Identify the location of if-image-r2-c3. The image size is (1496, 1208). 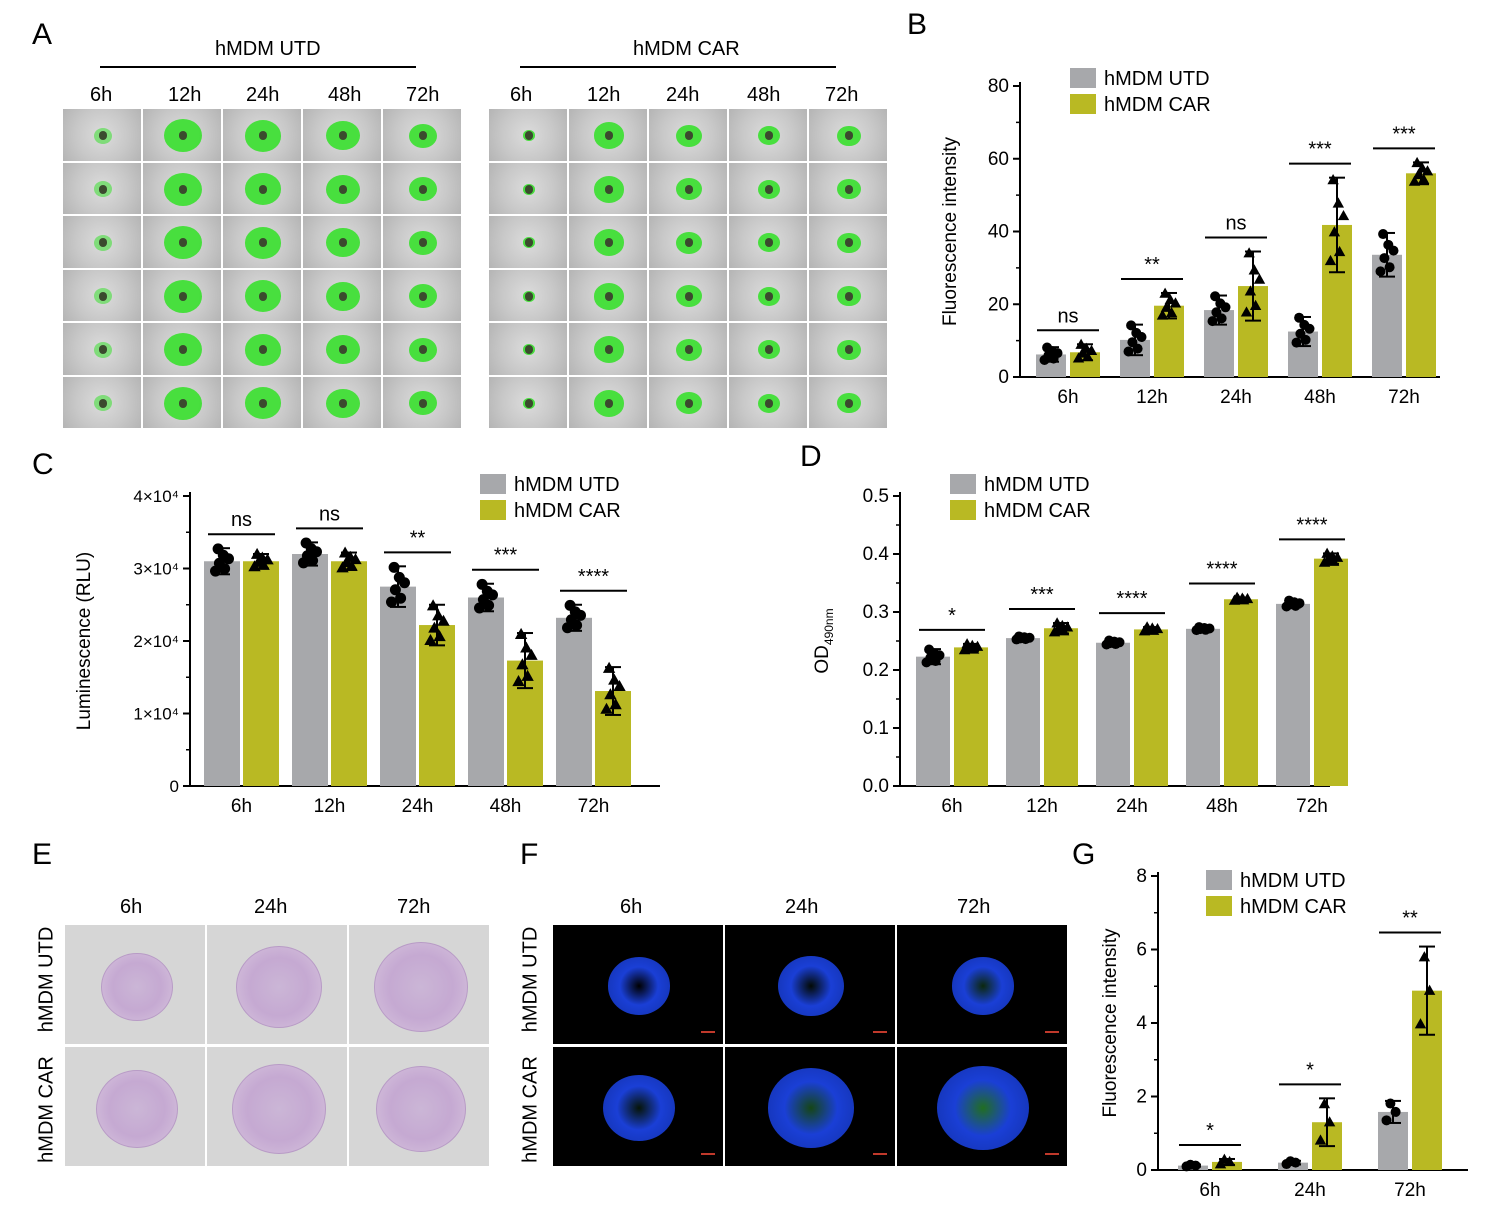
(982, 1106).